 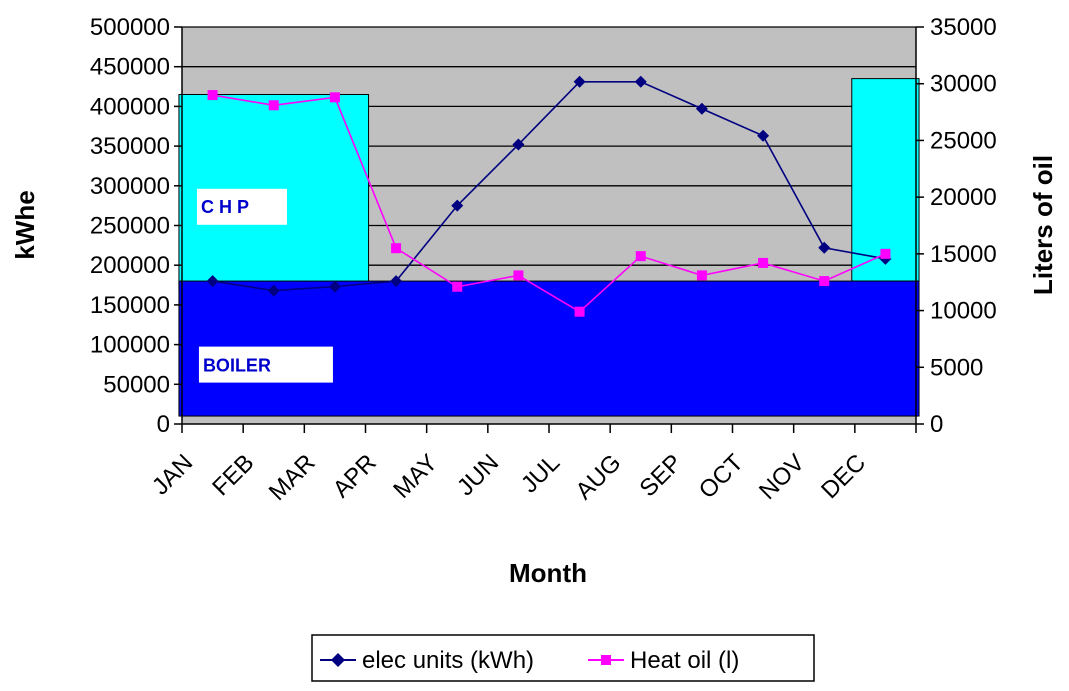 I want to click on y2-tick-label: 0, so click(x=936, y=424).